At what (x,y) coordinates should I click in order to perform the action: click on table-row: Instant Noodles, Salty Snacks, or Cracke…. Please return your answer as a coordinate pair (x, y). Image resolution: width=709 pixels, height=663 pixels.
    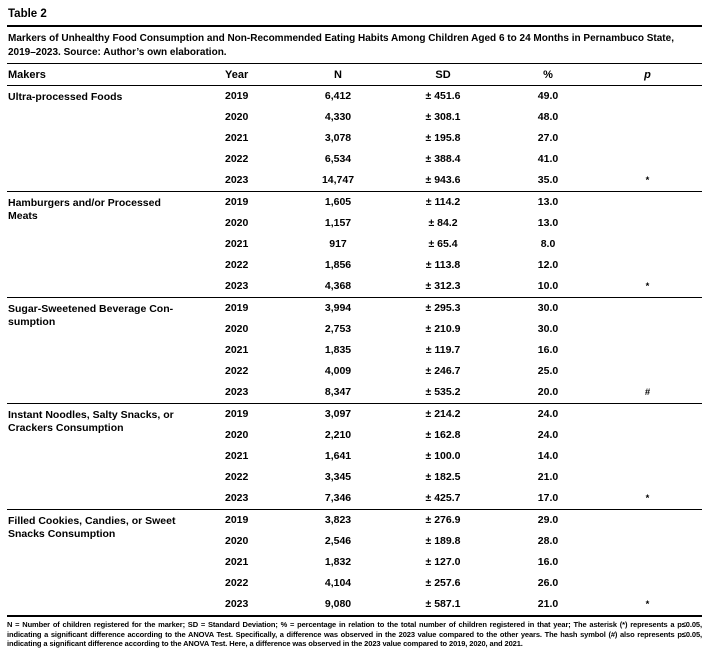
    Looking at the image, I should click on (354, 419).